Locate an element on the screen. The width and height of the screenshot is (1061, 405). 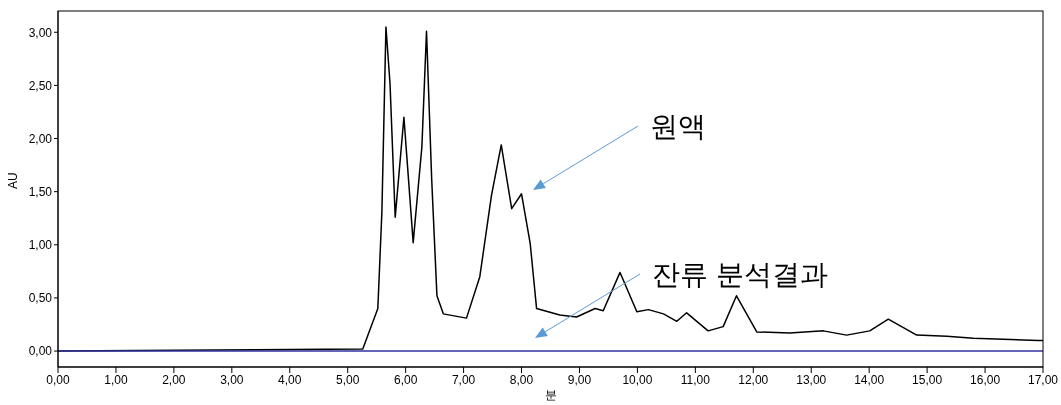
y-tick-label: 3,00 is located at coordinates (40, 32).